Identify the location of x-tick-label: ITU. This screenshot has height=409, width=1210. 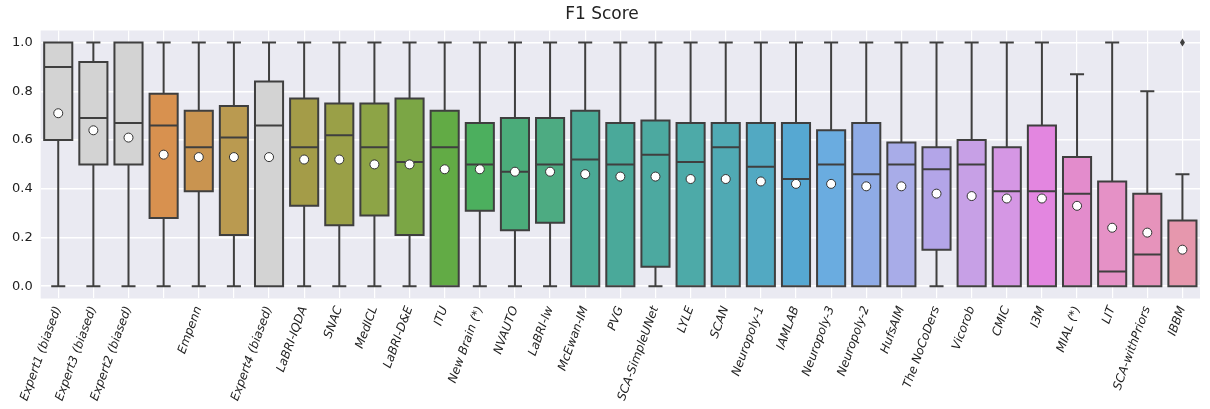
(440, 315).